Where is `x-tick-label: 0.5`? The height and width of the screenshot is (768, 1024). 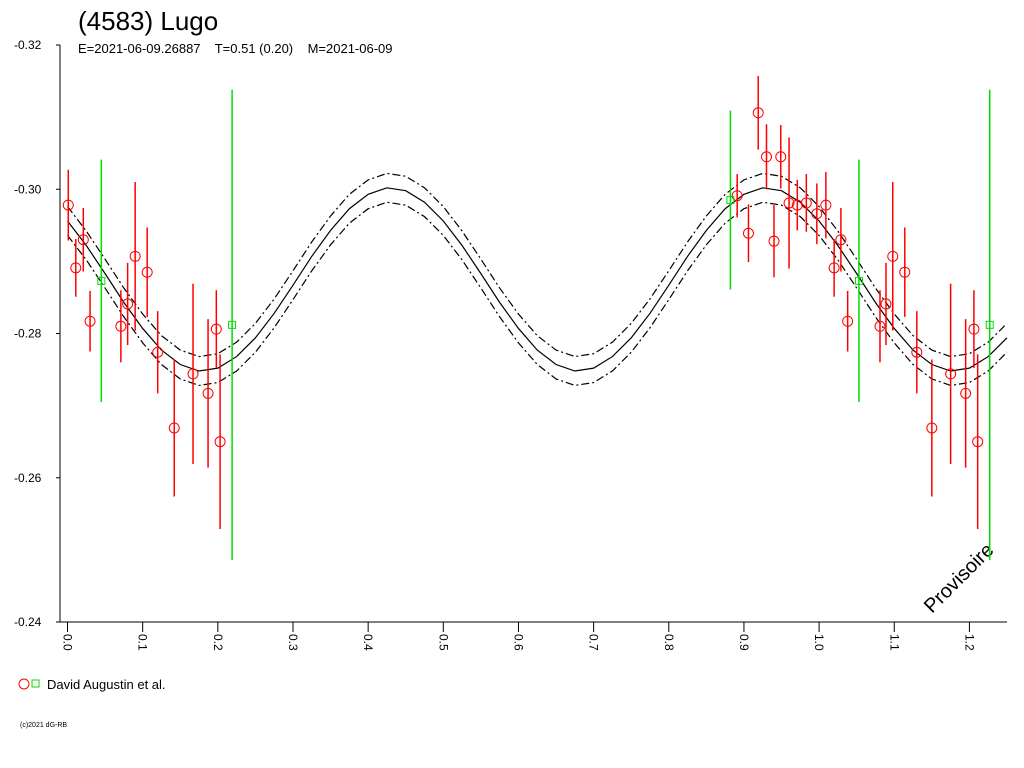 x-tick-label: 0.5 is located at coordinates (443, 642).